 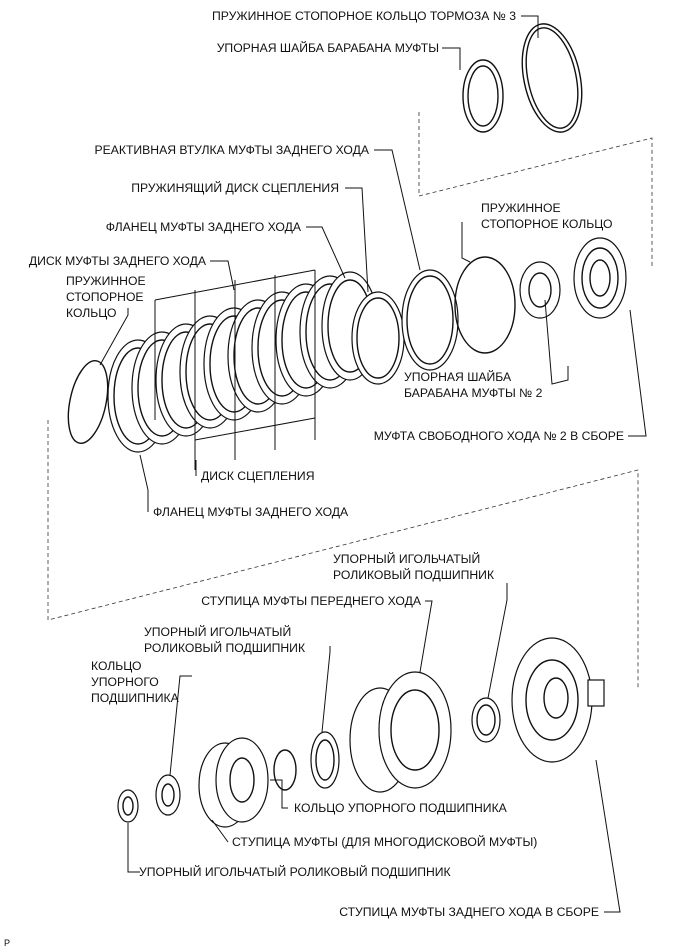 What do you see at coordinates (135, 698) in the screenshot?
I see `label-bearing-race-left-3: ПОДШИПНИКА` at bounding box center [135, 698].